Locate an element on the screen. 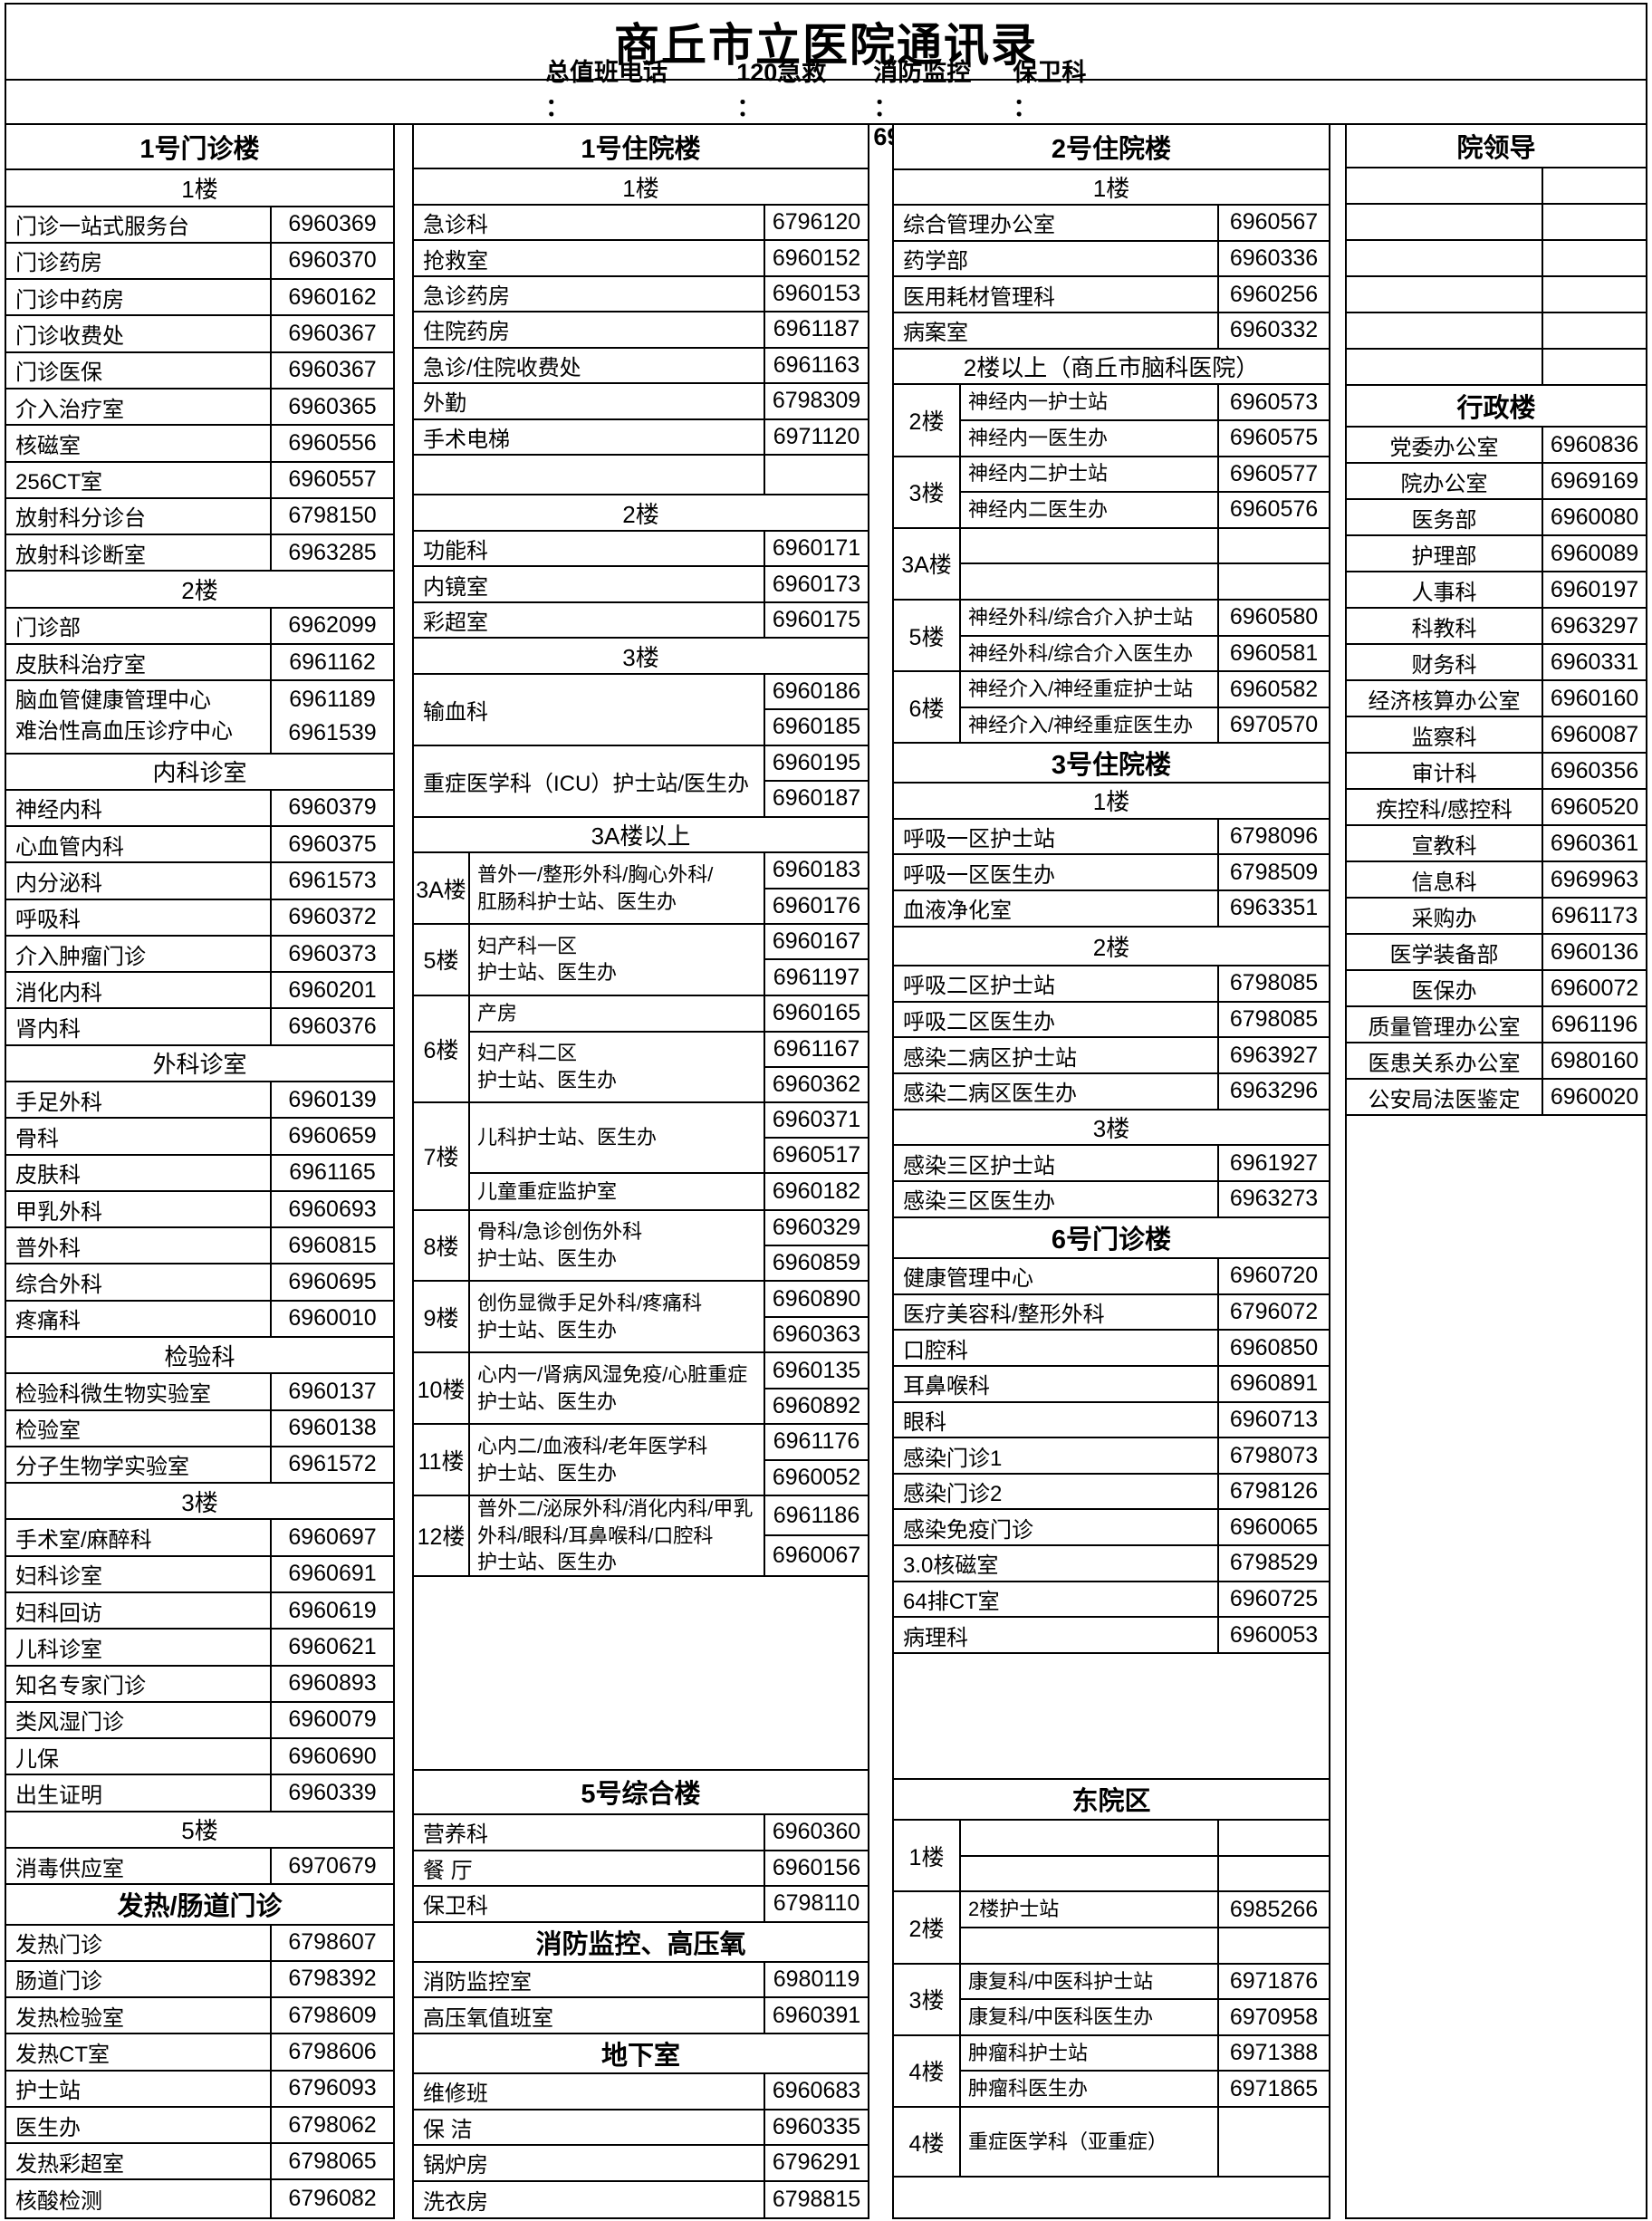 Image resolution: width=1652 pixels, height=2221 pixels. dept-name-cell: 质量管理办公室 is located at coordinates (1444, 1027).